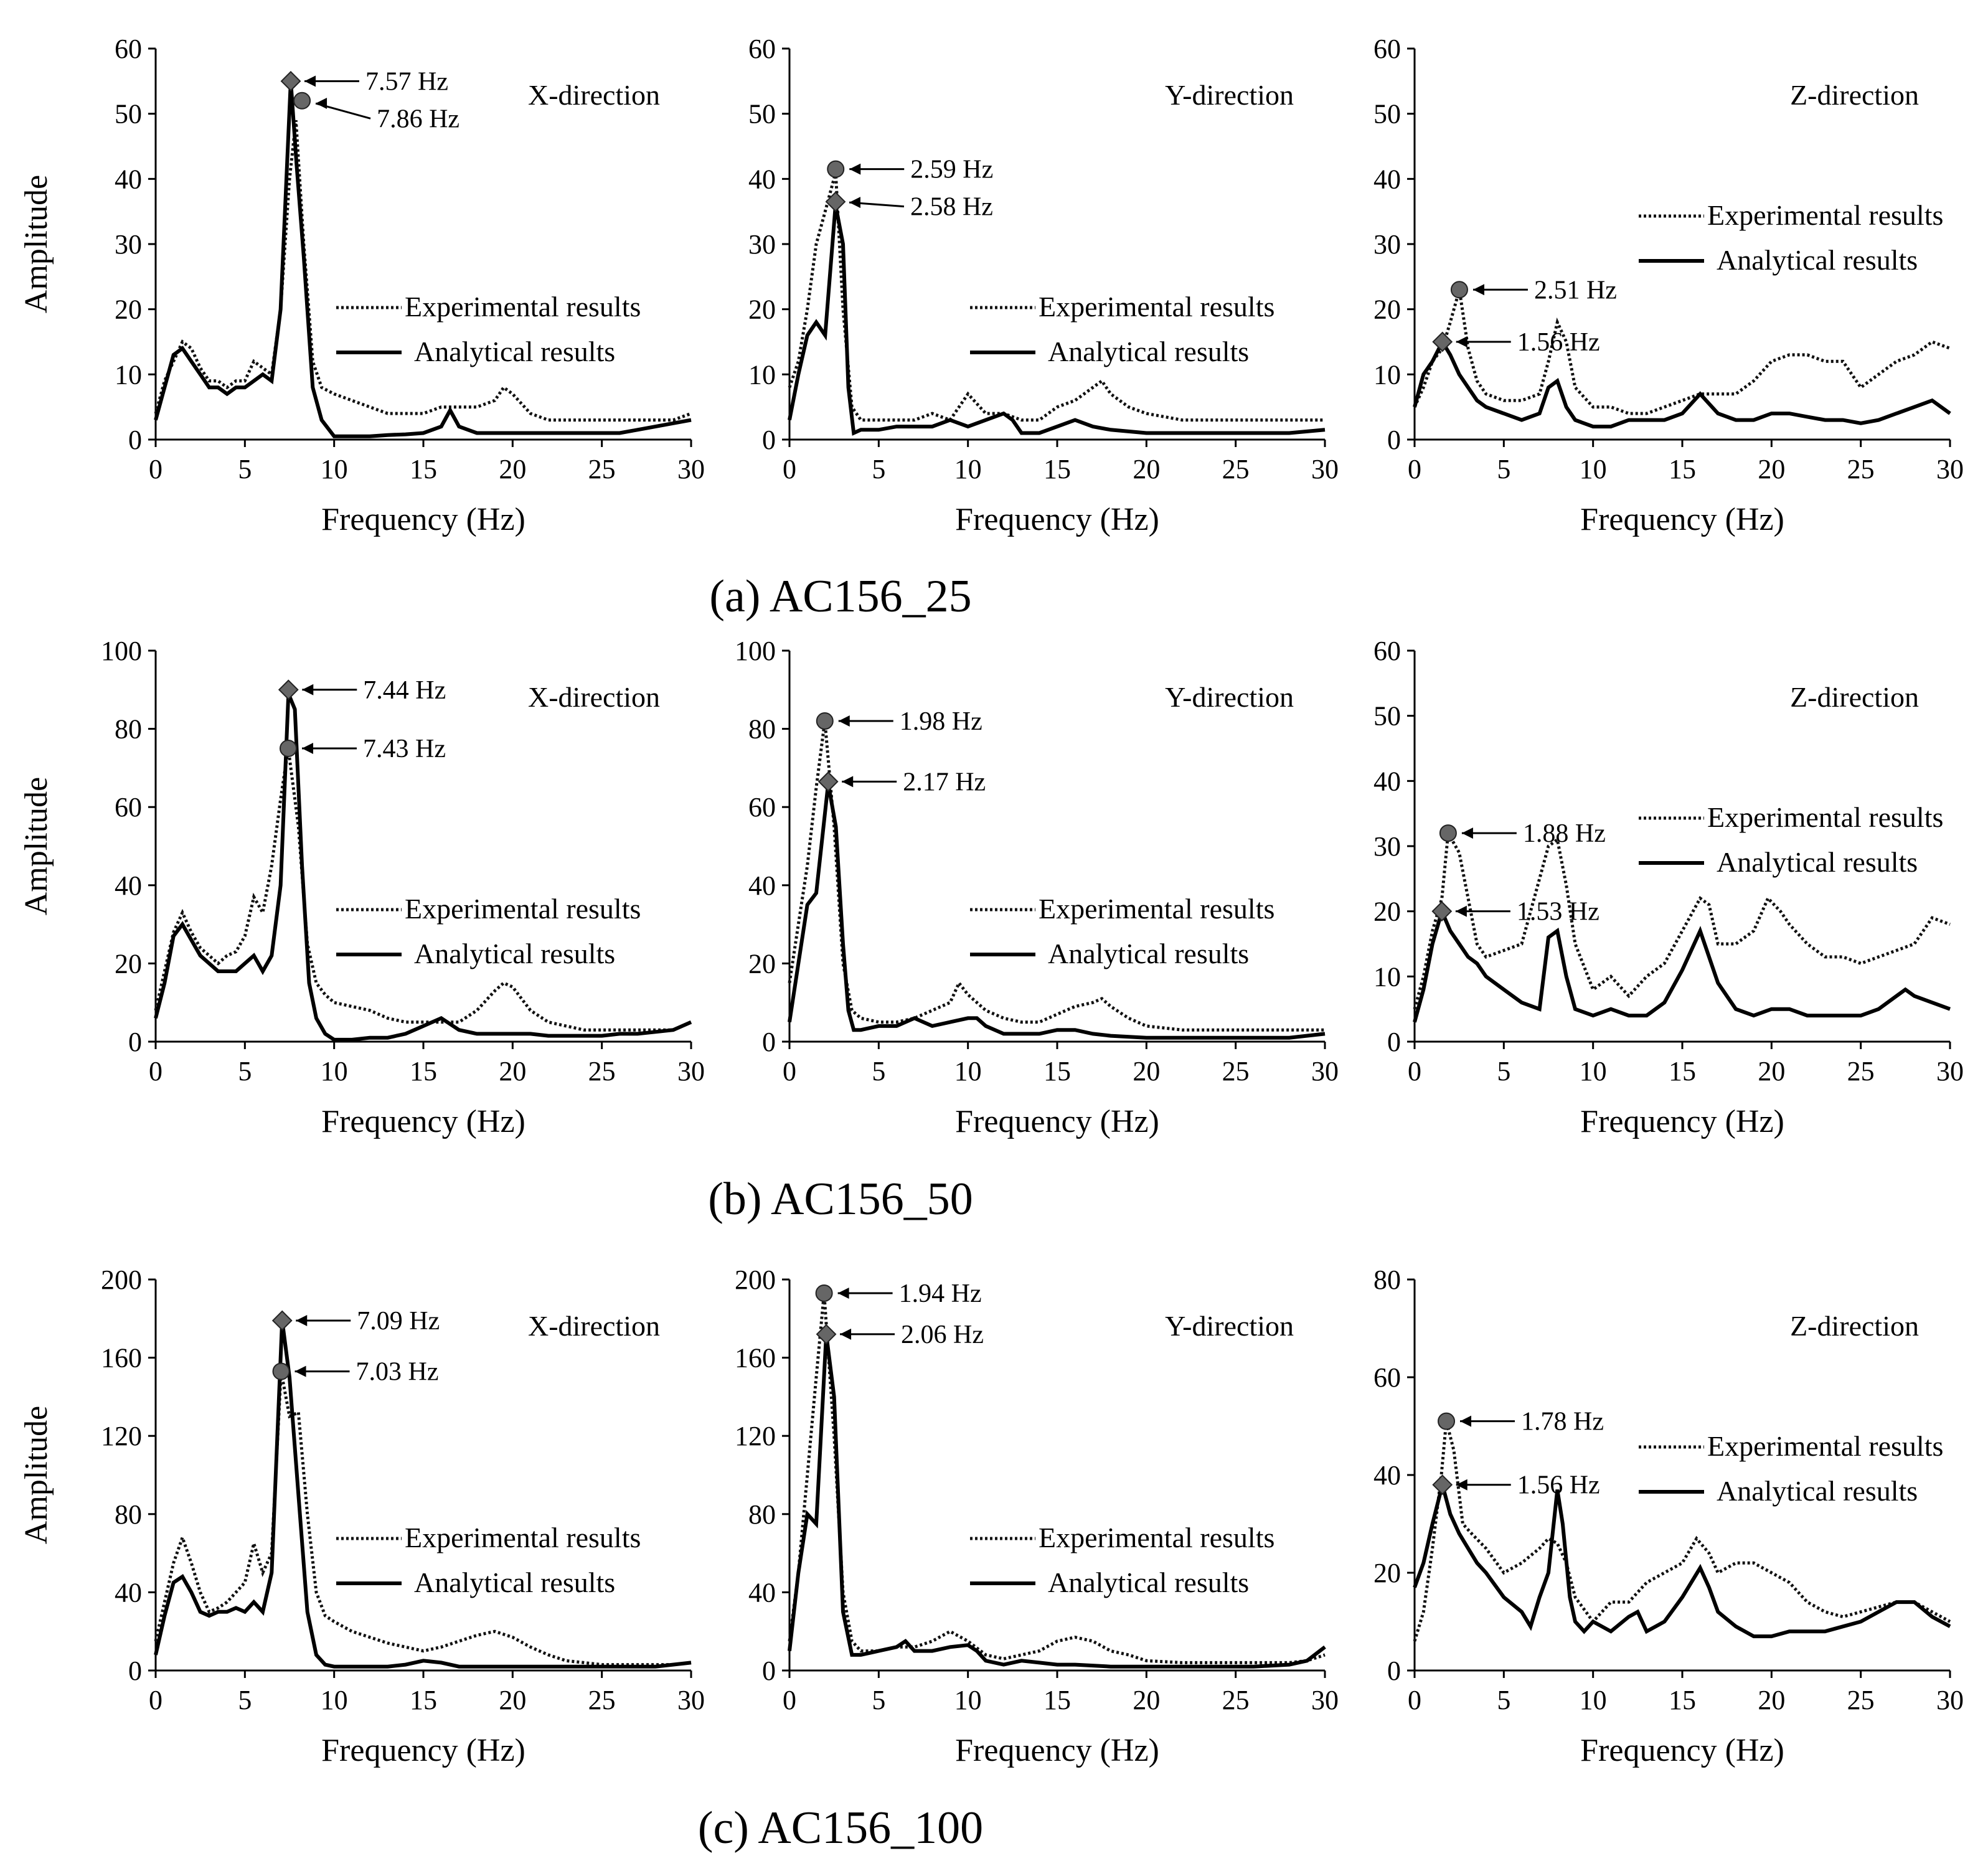  What do you see at coordinates (1854, 697) in the screenshot?
I see `direction-label: Z-direction` at bounding box center [1854, 697].